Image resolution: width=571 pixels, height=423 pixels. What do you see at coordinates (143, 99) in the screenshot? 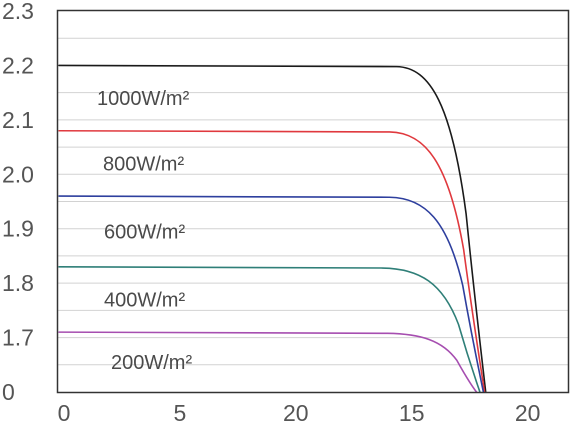
I see `series-label: 1000W/m²` at bounding box center [143, 99].